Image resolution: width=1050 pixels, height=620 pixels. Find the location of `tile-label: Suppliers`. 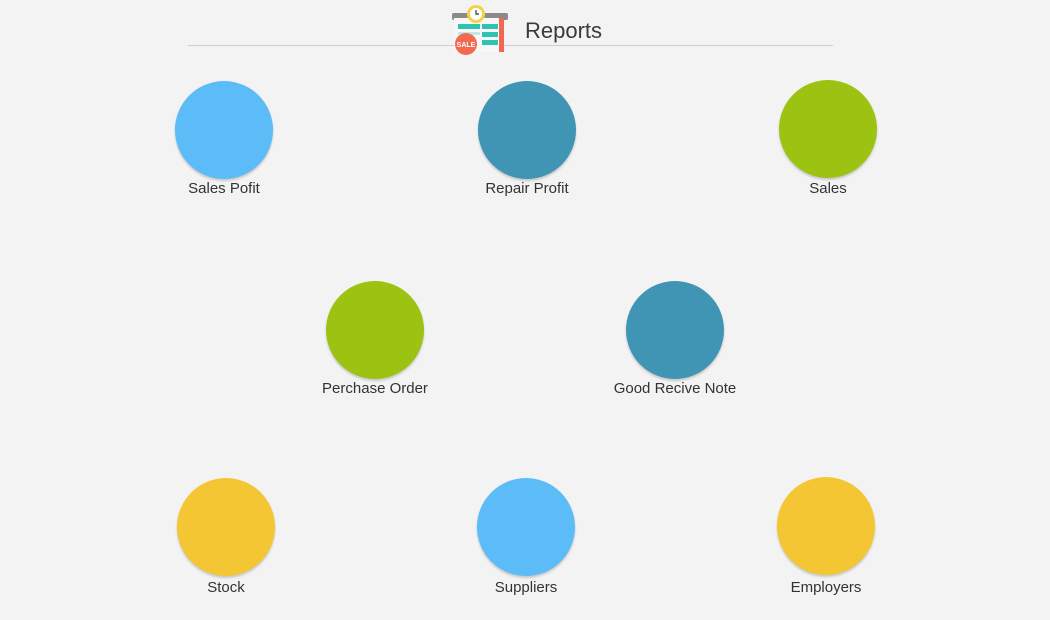

tile-label: Suppliers is located at coordinates (526, 587).